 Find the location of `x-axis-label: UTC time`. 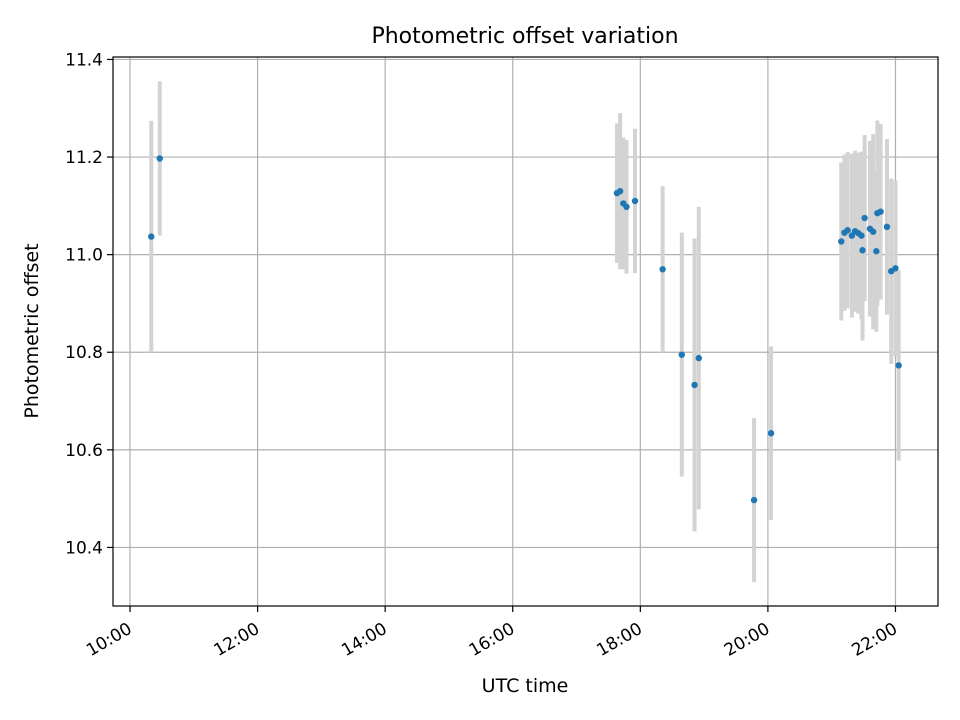

x-axis-label: UTC time is located at coordinates (525, 686).